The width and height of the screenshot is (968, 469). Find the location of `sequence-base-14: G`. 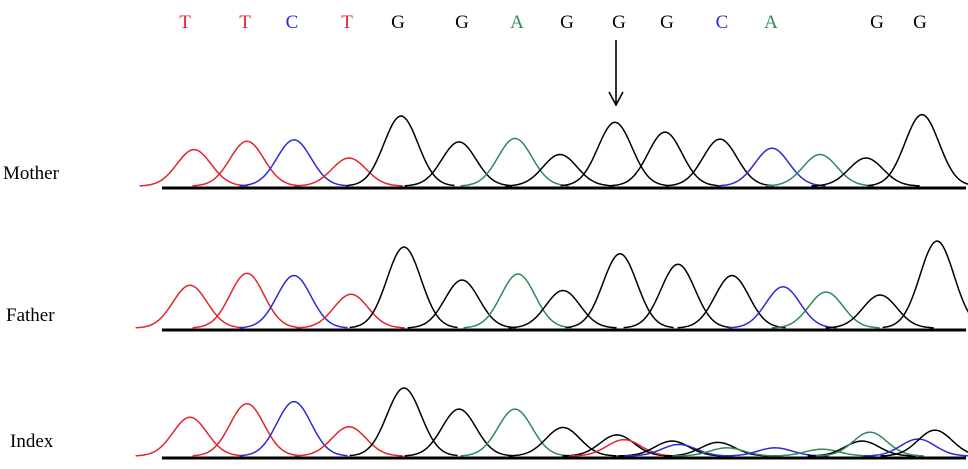

sequence-base-14: G is located at coordinates (920, 22).